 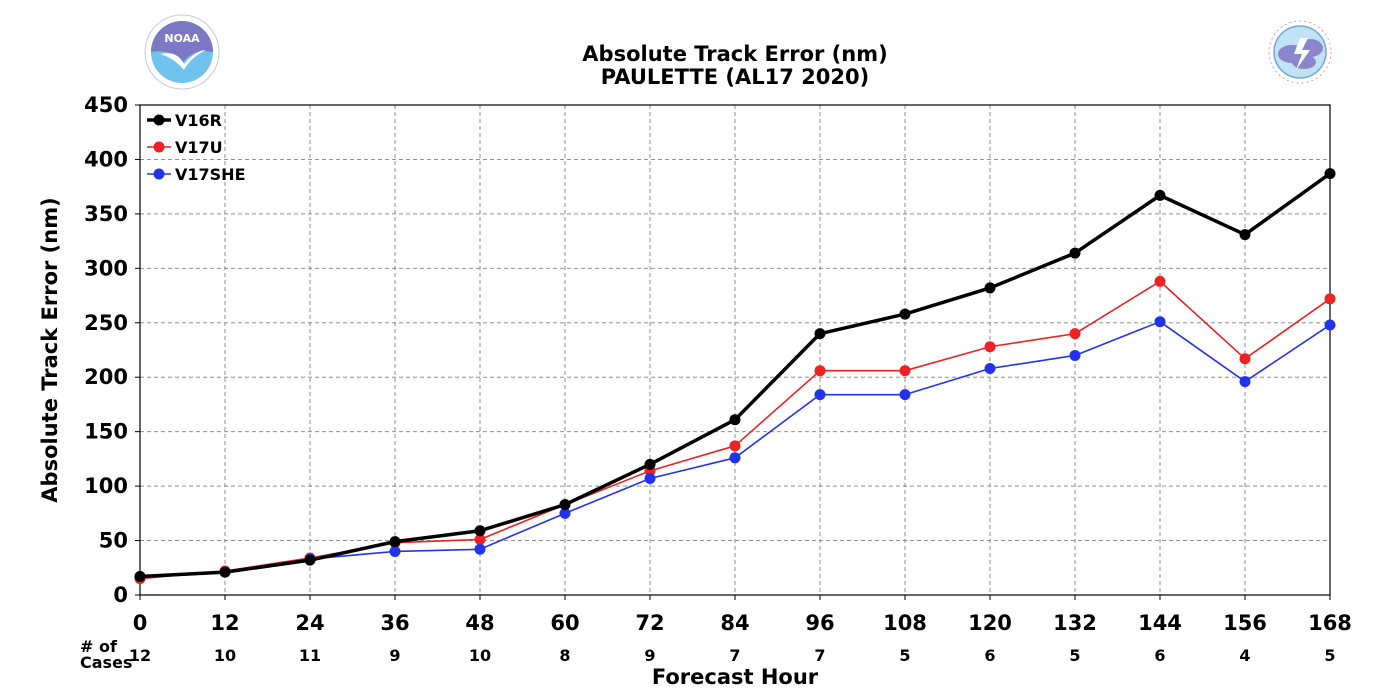 I want to click on x-tick-label: 108, so click(x=905, y=623).